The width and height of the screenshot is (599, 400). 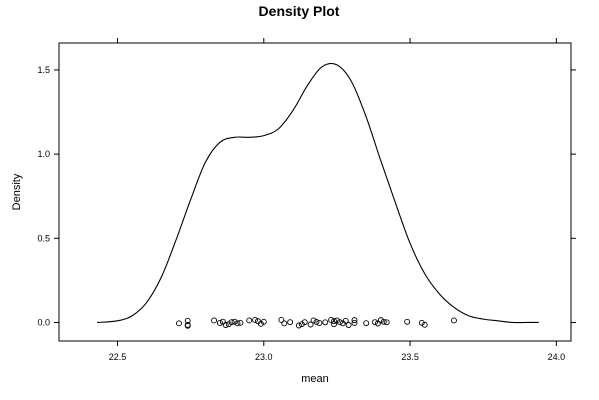 What do you see at coordinates (17, 191) in the screenshot?
I see `y-axis-label: Density` at bounding box center [17, 191].